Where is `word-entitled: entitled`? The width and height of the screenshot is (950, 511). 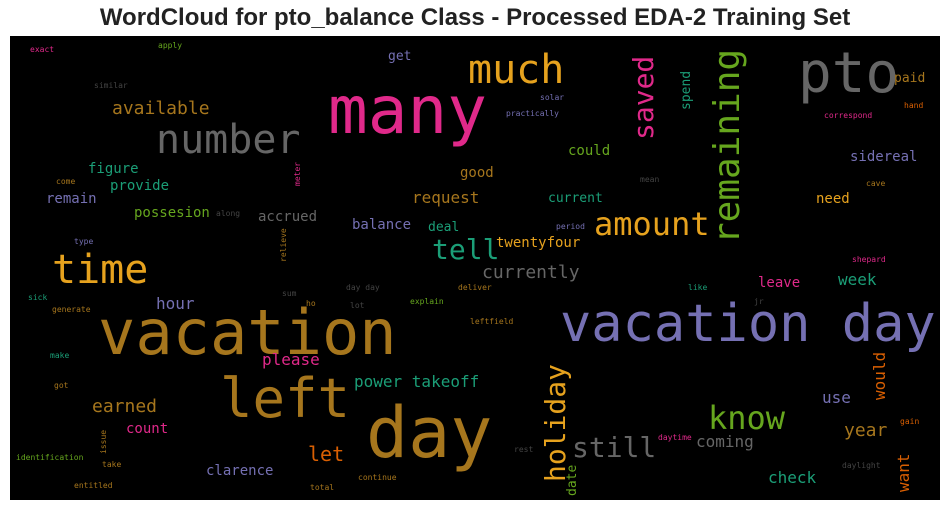
word-entitled: entitled is located at coordinates (93, 485).